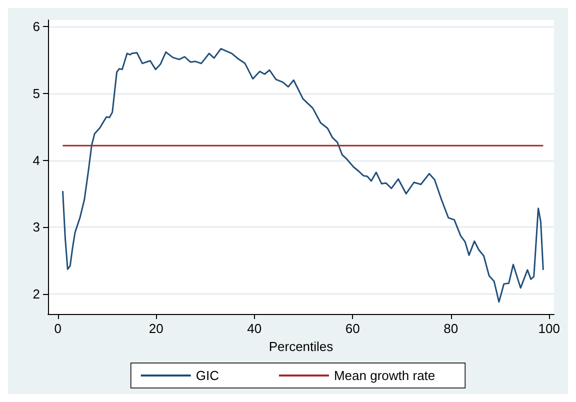 The height and width of the screenshot is (402, 576). I want to click on x-tick-label: 80, so click(451, 328).